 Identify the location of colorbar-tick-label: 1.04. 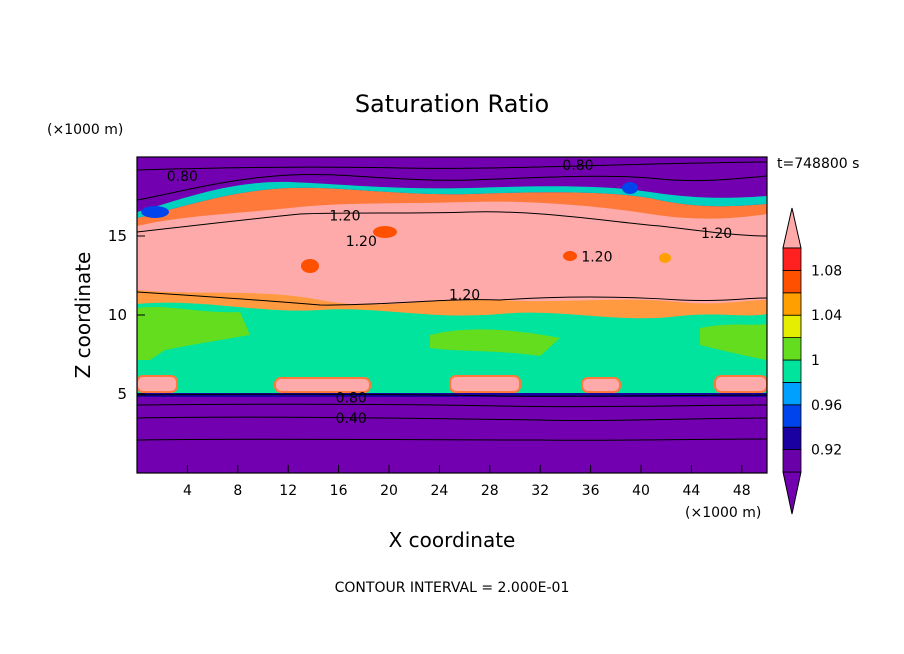
(826, 316).